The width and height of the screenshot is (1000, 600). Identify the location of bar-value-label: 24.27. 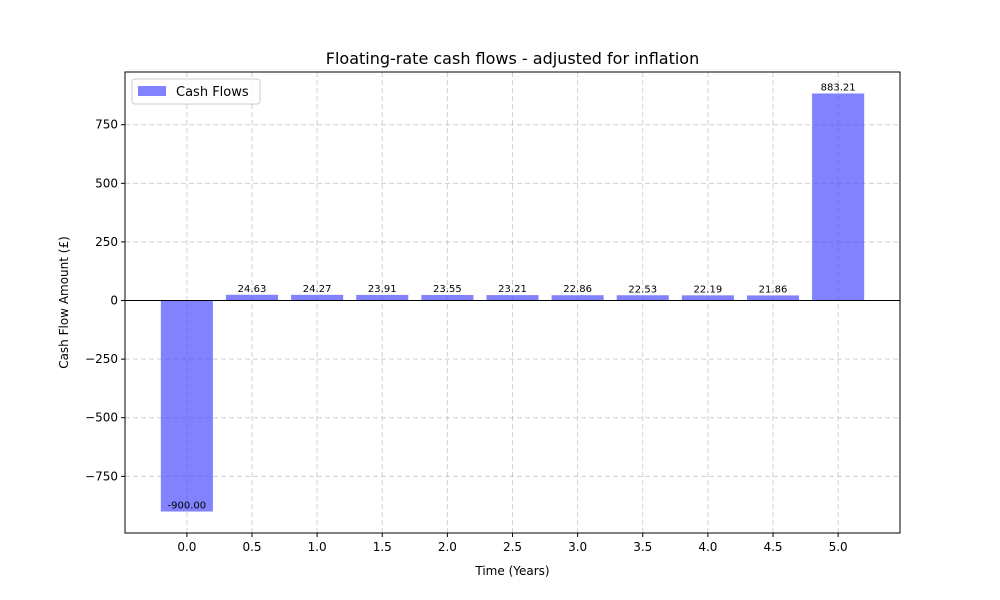
(317, 289).